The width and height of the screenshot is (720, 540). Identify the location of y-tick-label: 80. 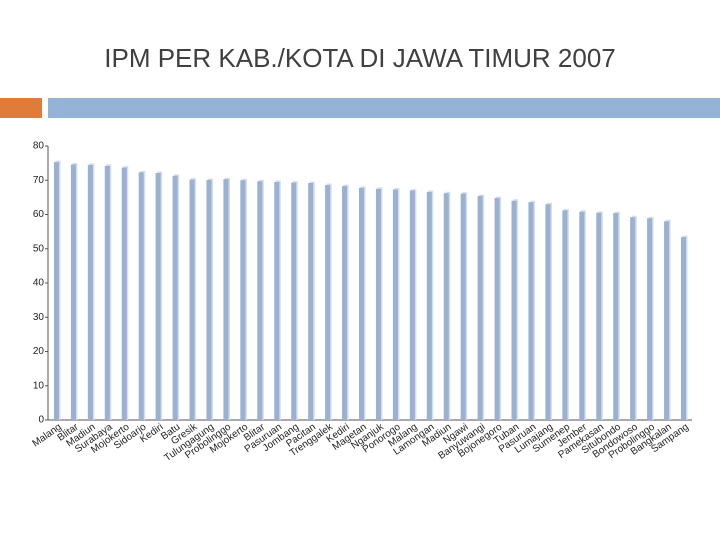
(39, 146).